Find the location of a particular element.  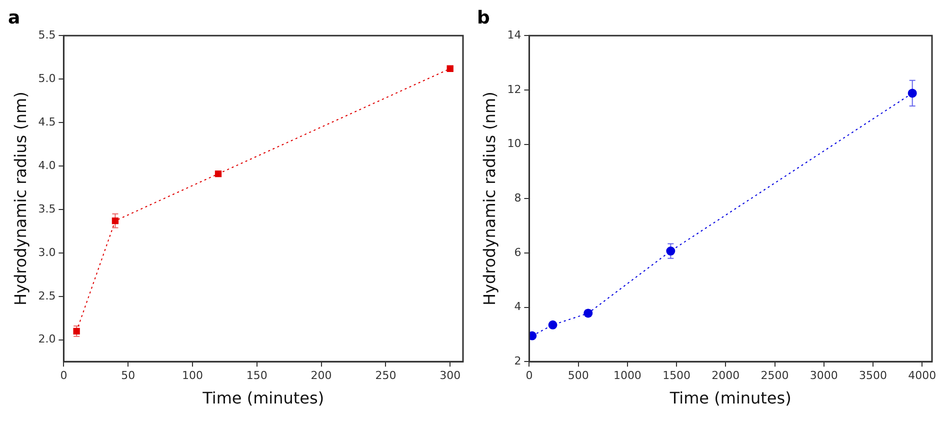

y-tick-label: 4.5 is located at coordinates (47, 121).